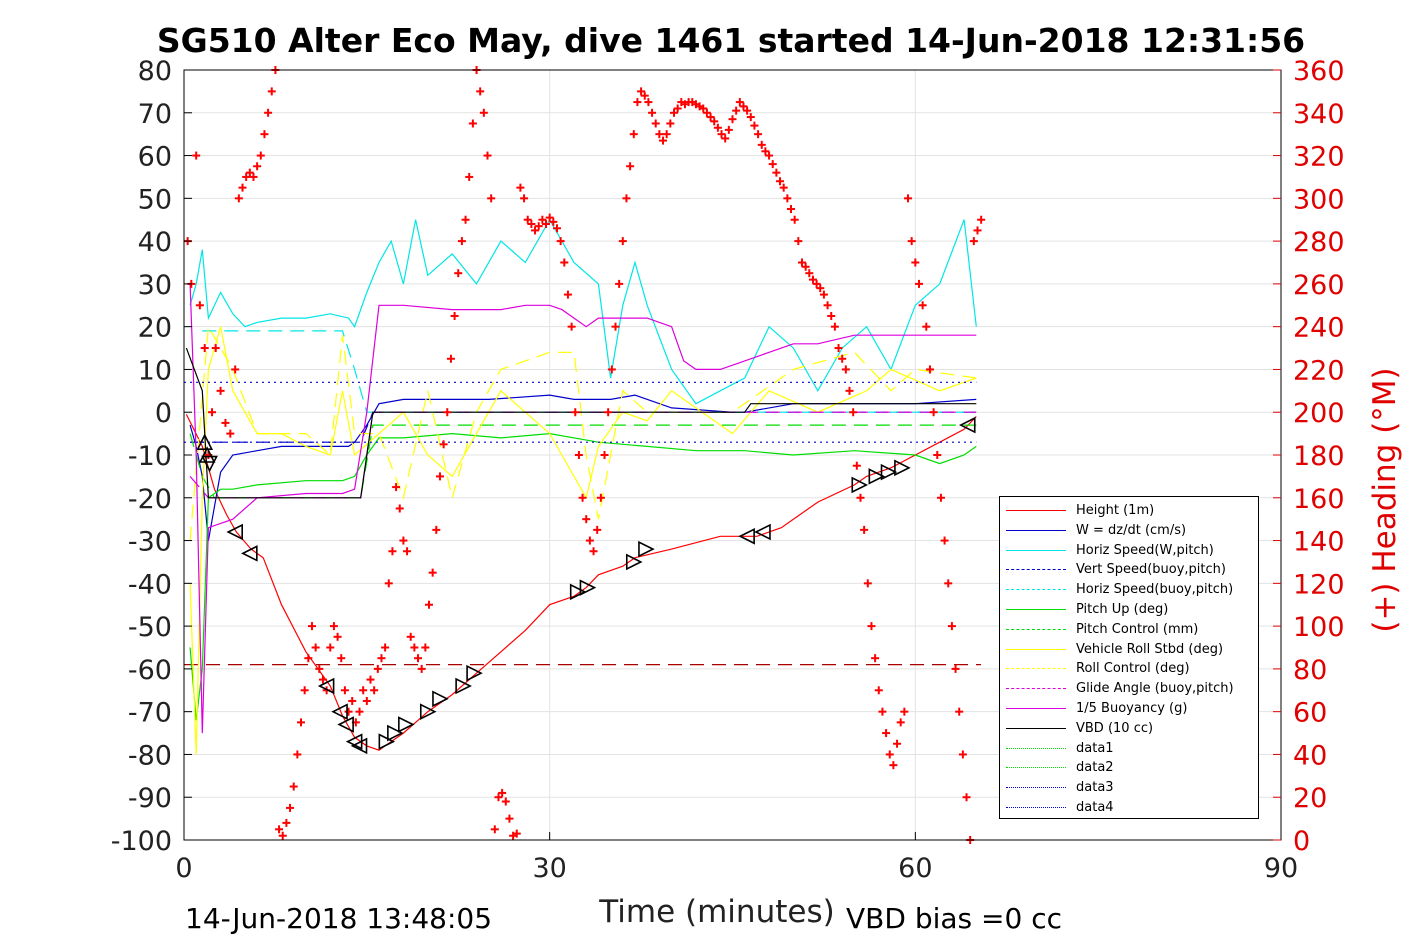 This screenshot has height=945, width=1417. I want to click on legend-label: data4, so click(1095, 807).